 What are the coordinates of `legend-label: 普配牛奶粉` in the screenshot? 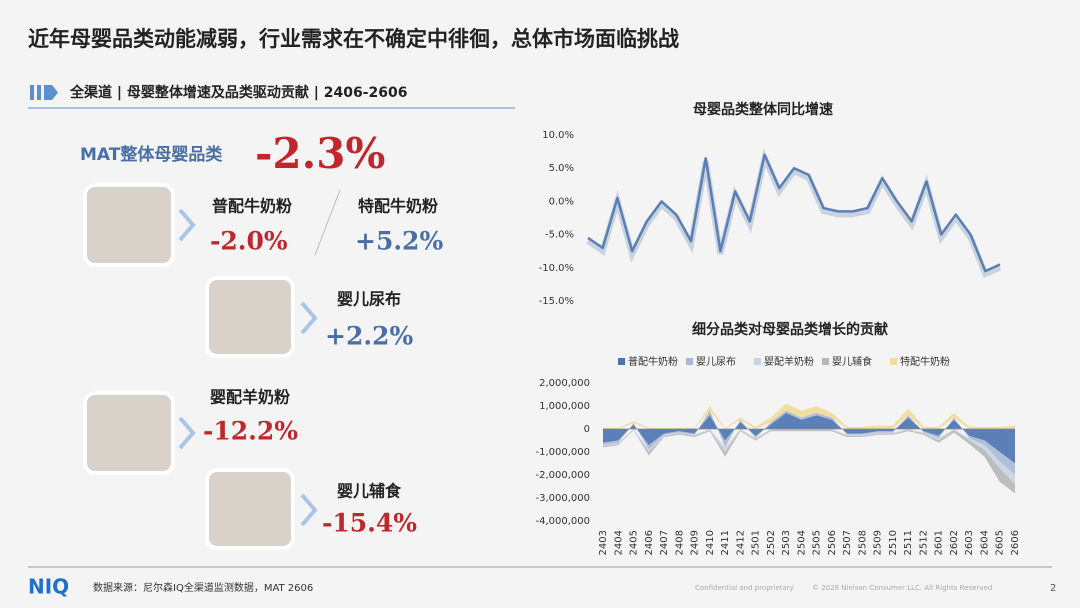 It's located at (653, 361).